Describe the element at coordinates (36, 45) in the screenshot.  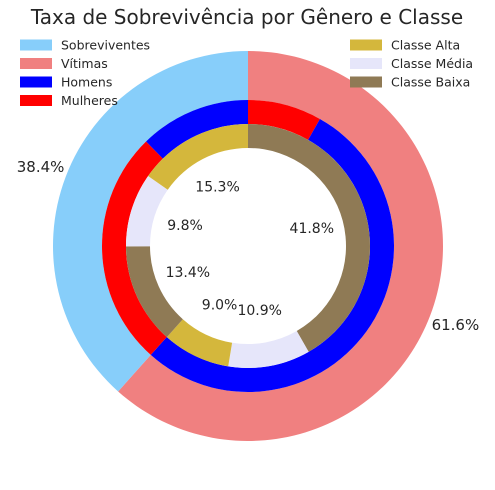
I see `legend-swatch-sobreviventes` at that location.